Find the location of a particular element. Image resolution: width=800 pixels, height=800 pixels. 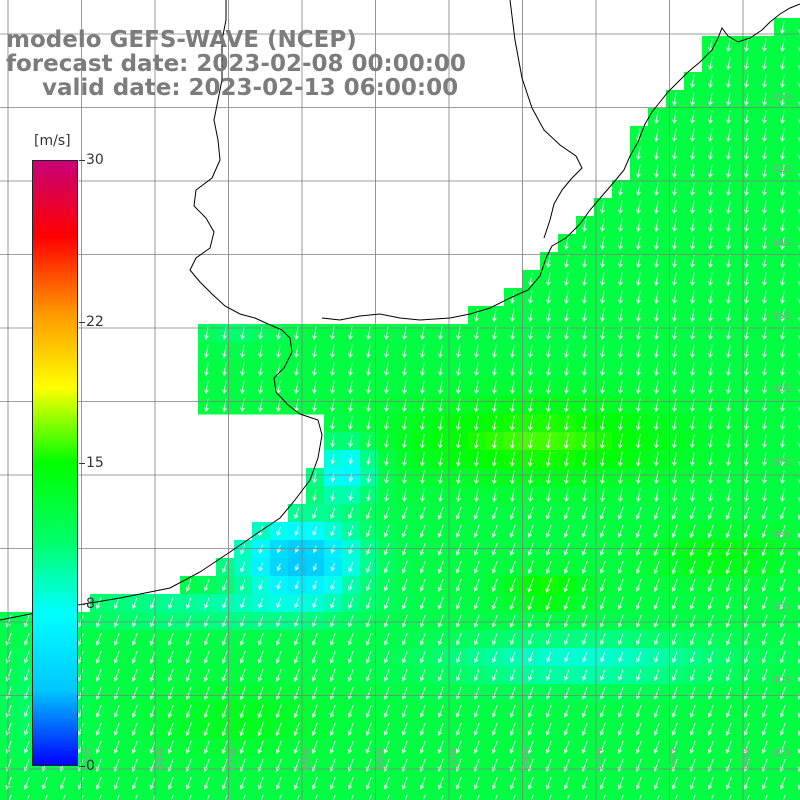

colorbar-tick-label: 15 is located at coordinates (95, 463).